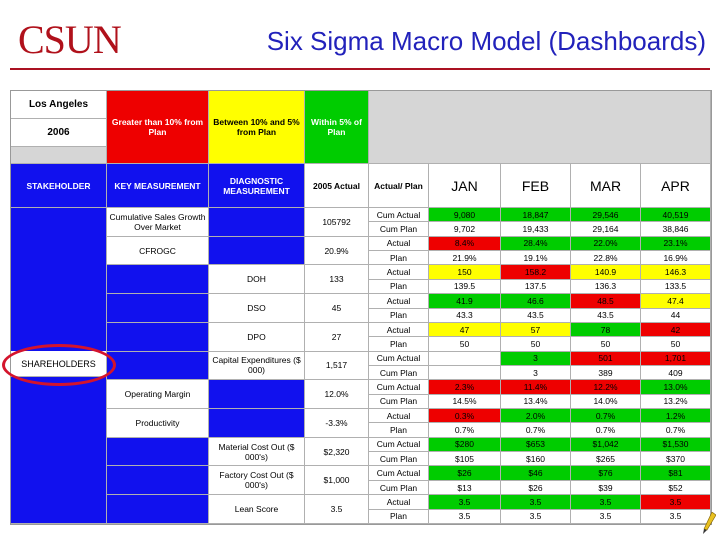  Describe the element at coordinates (158, 186) in the screenshot. I see `key-measurement-header: KEY MEASUREMENT` at that location.